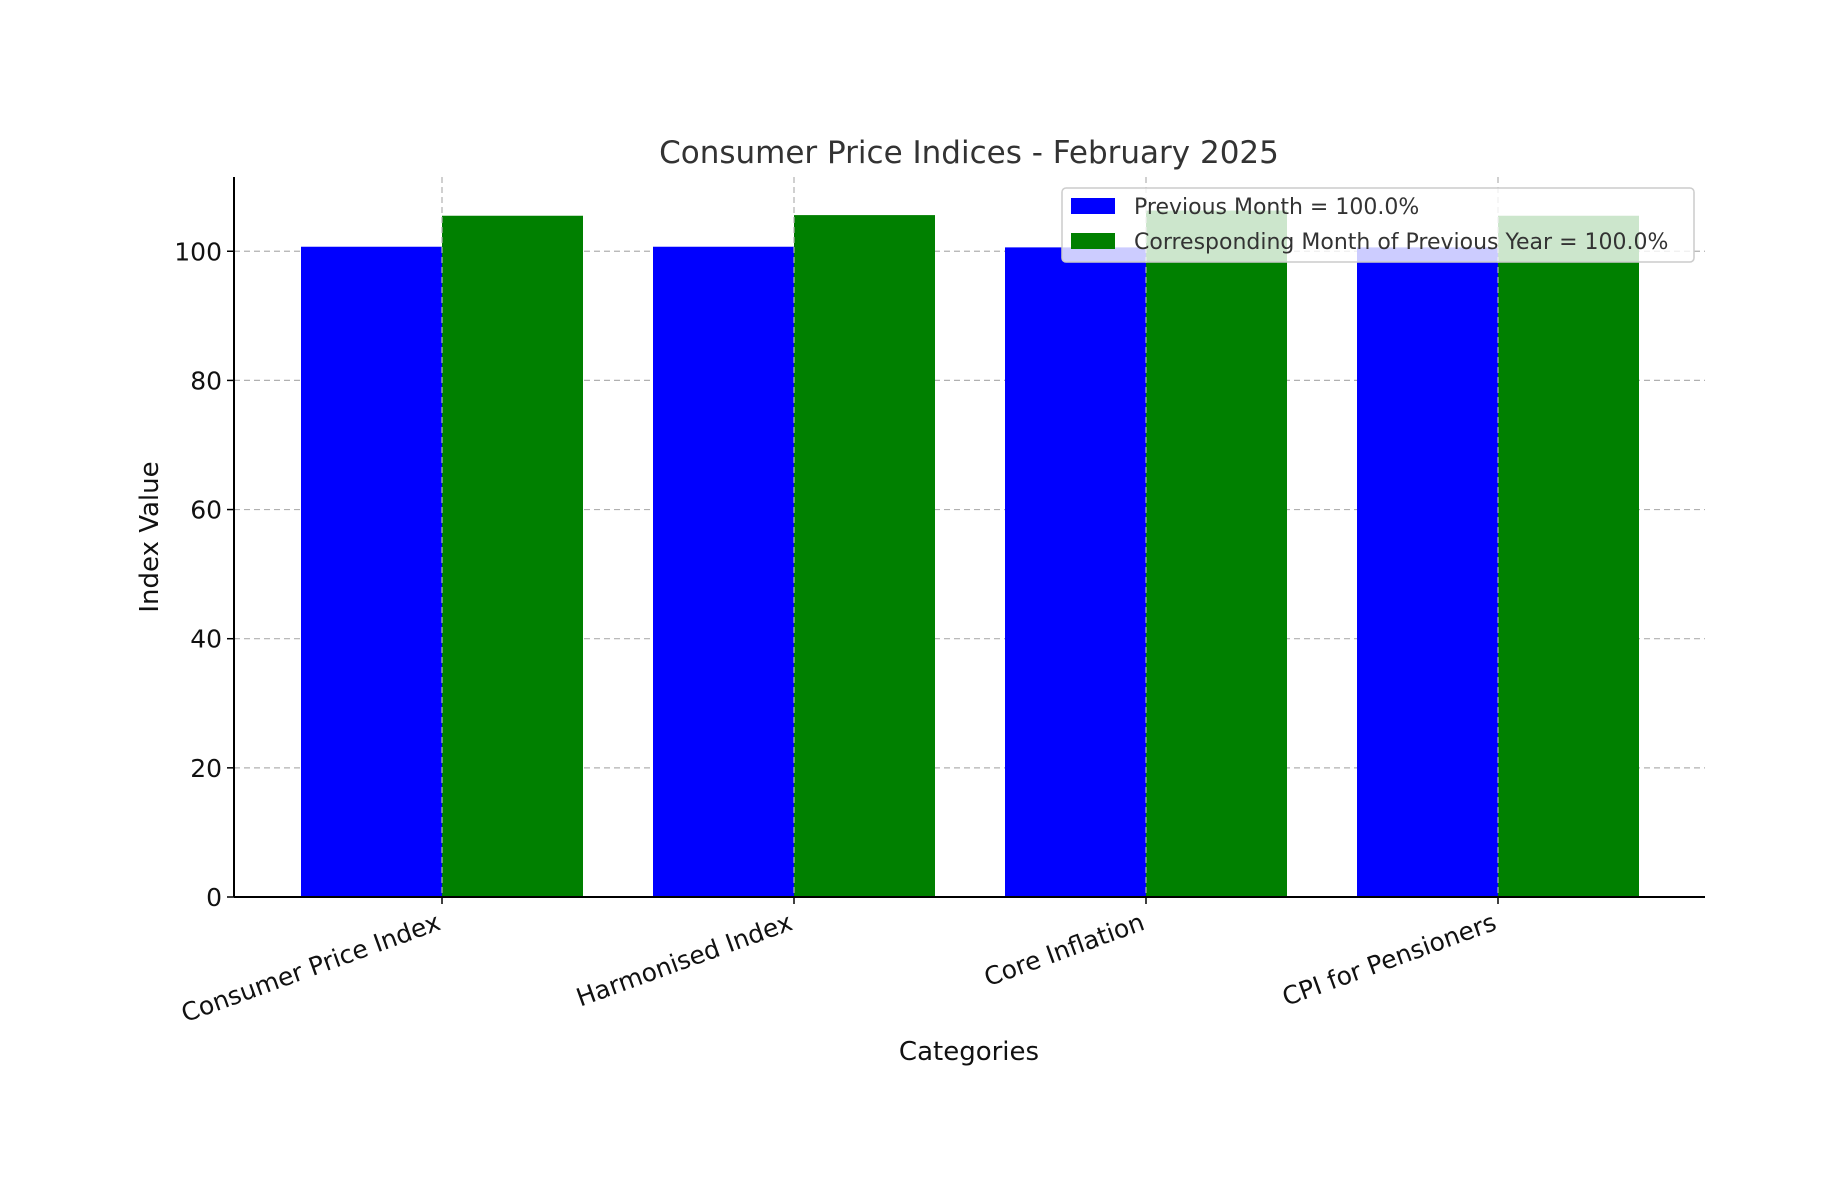  I want to click on y-tick-label: 0, so click(214, 897).